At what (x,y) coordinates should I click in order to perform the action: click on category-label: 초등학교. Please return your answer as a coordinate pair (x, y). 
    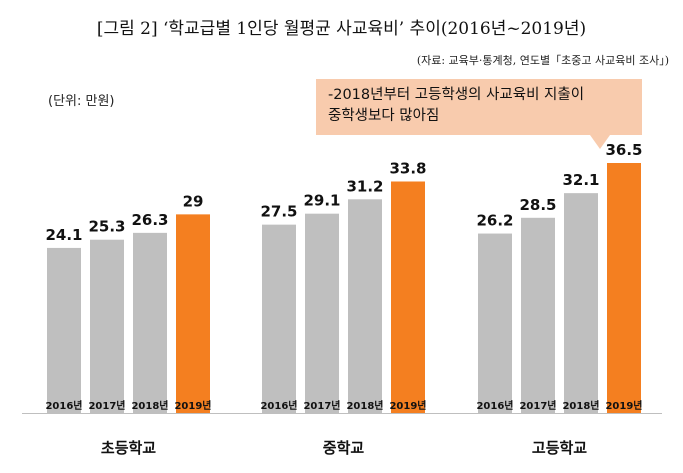
    Looking at the image, I should click on (128, 448).